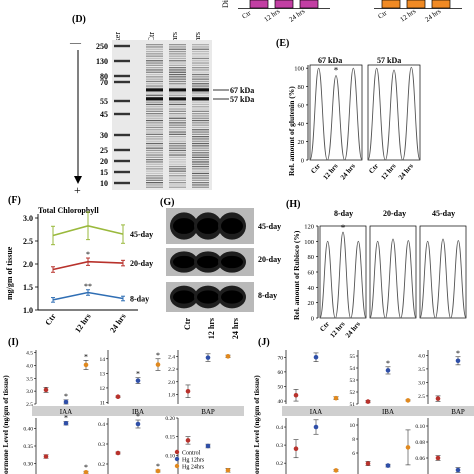 The width and height of the screenshot is (474, 474). Describe the element at coordinates (311, 273) in the screenshot. I see `h-ytick-label: 60` at that location.